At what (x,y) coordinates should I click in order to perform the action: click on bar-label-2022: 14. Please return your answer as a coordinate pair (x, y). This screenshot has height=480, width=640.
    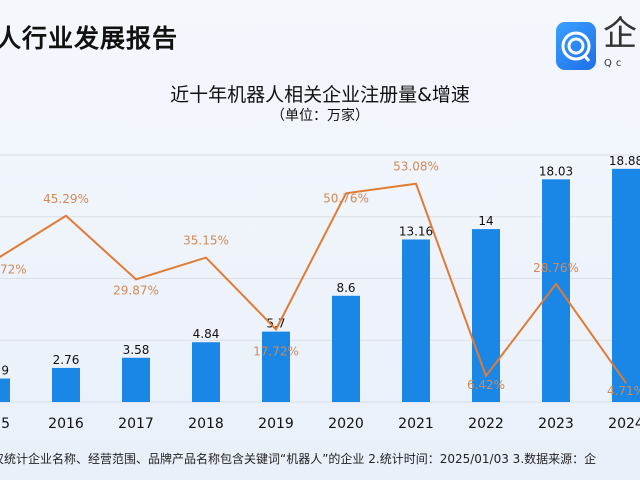
    Looking at the image, I should click on (485, 221).